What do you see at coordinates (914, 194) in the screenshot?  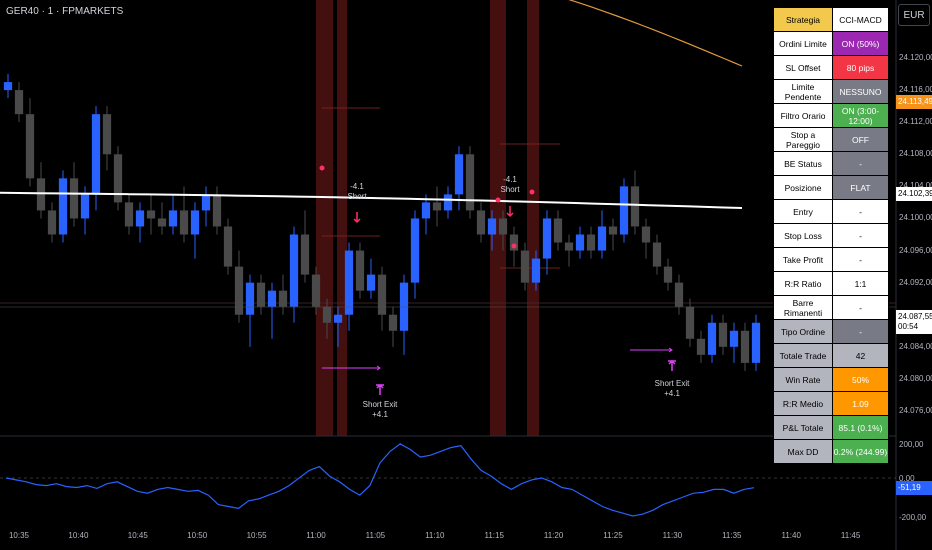 I see `ema-fast-price-badge: 24.102,39` at bounding box center [914, 194].